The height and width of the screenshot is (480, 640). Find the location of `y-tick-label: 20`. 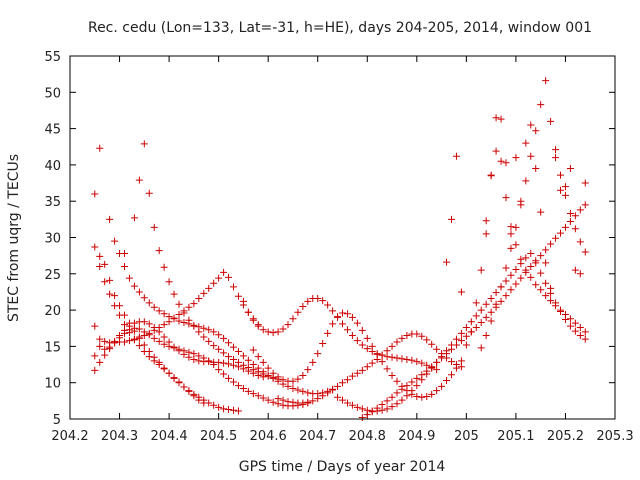

y-tick-label: 20 is located at coordinates (52, 311).